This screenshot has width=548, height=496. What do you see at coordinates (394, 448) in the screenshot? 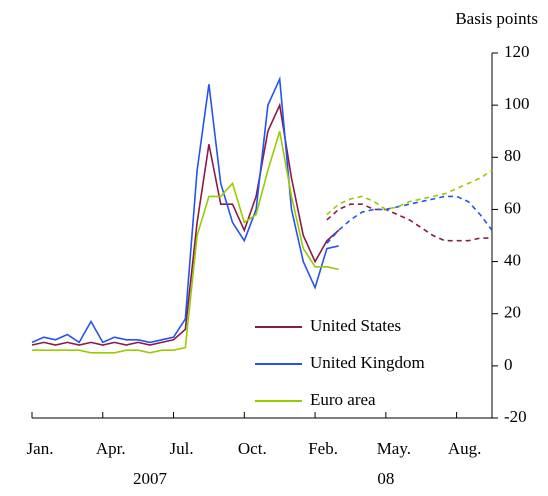
I see `x-tick-label: May.` at bounding box center [394, 448].